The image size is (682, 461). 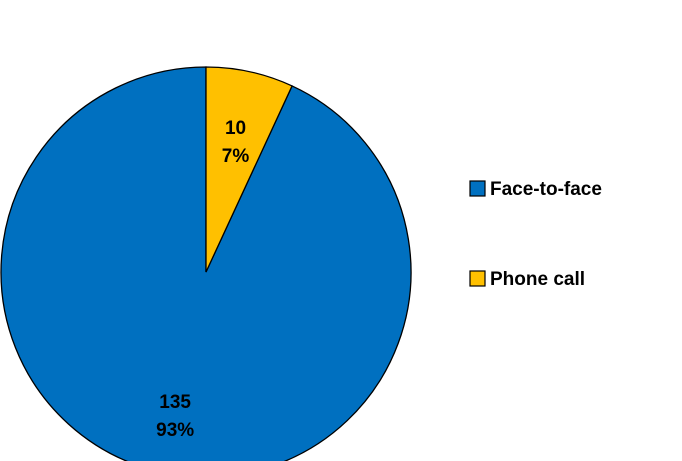 I want to click on slice-label-phone-call: 10 7%, so click(x=236, y=142).